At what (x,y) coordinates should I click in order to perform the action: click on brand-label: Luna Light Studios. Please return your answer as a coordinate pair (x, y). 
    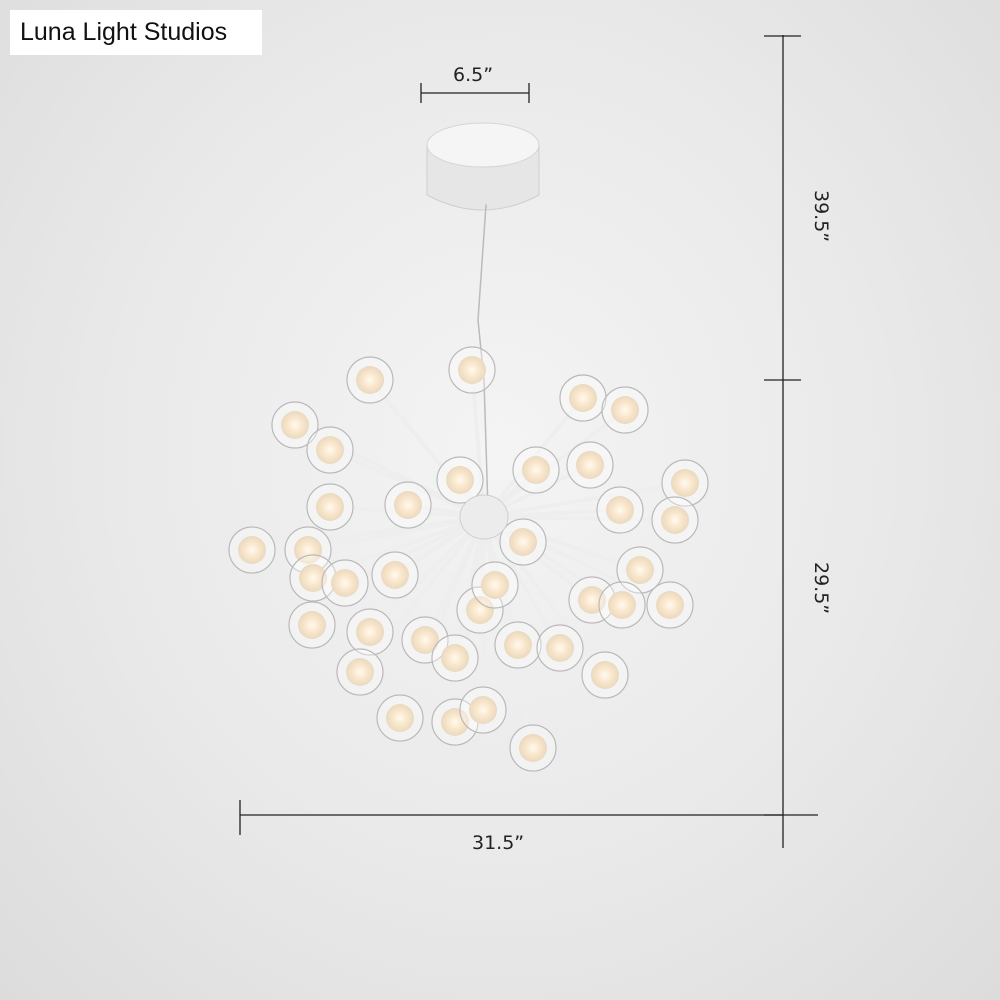
    Looking at the image, I should click on (136, 32).